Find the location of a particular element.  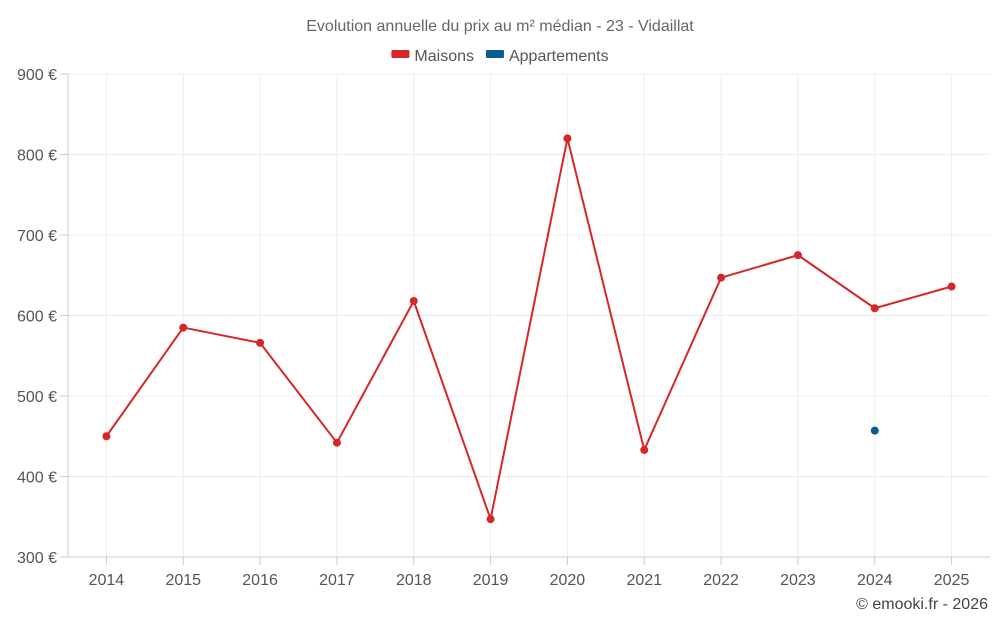

x-tick-label: 2021 is located at coordinates (644, 580).